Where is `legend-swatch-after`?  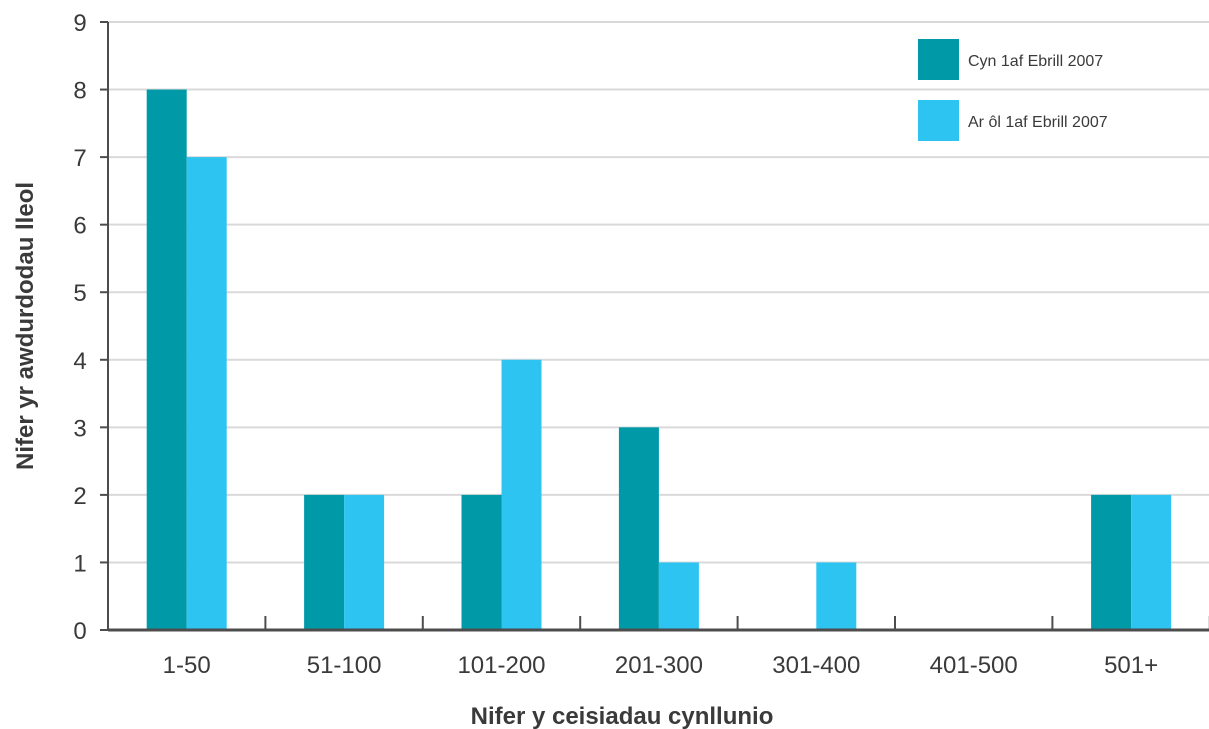
legend-swatch-after is located at coordinates (938, 120).